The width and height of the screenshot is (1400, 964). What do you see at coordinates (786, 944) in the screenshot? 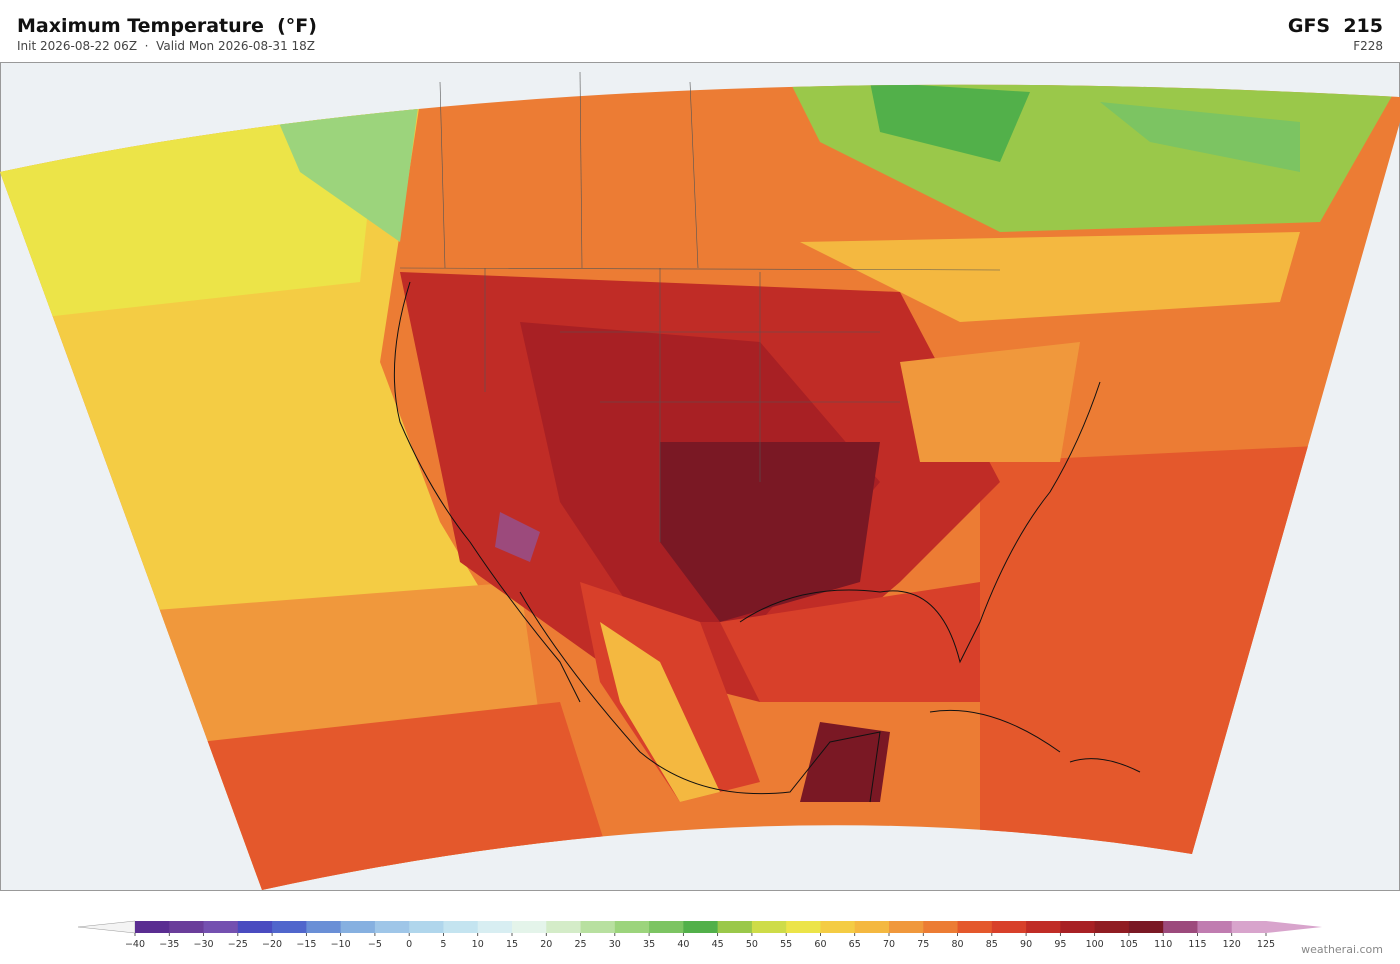
I see `tick-label: 55` at bounding box center [786, 944].